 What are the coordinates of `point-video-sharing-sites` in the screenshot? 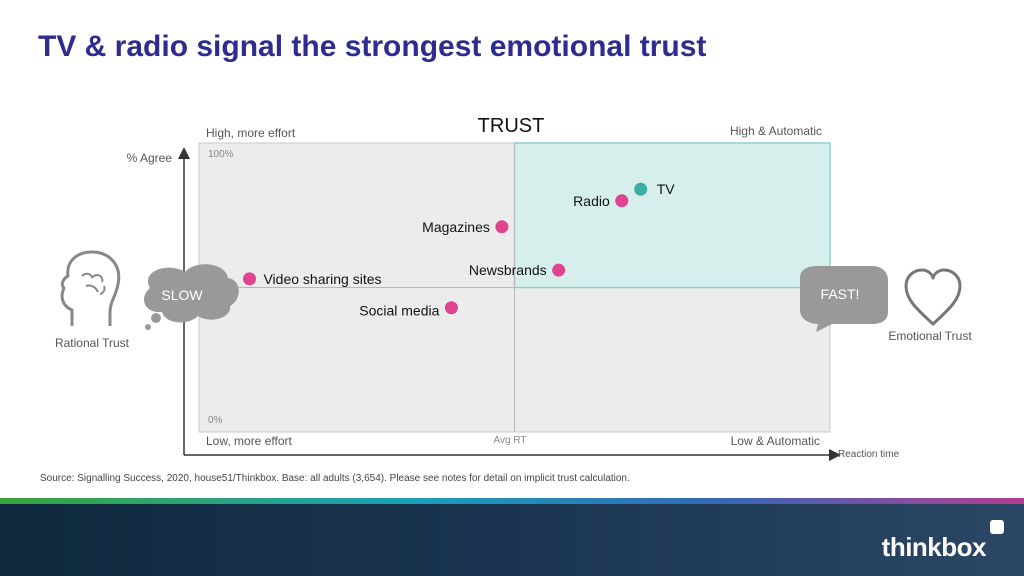 It's located at (249, 279).